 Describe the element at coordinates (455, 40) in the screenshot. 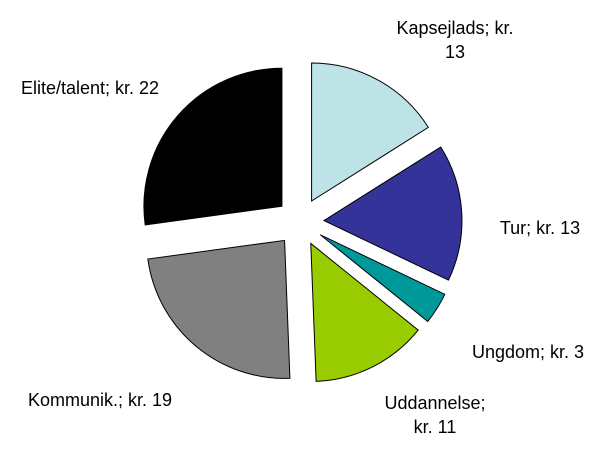

I see `slice-label: Kapsejlads; kr. 13` at that location.